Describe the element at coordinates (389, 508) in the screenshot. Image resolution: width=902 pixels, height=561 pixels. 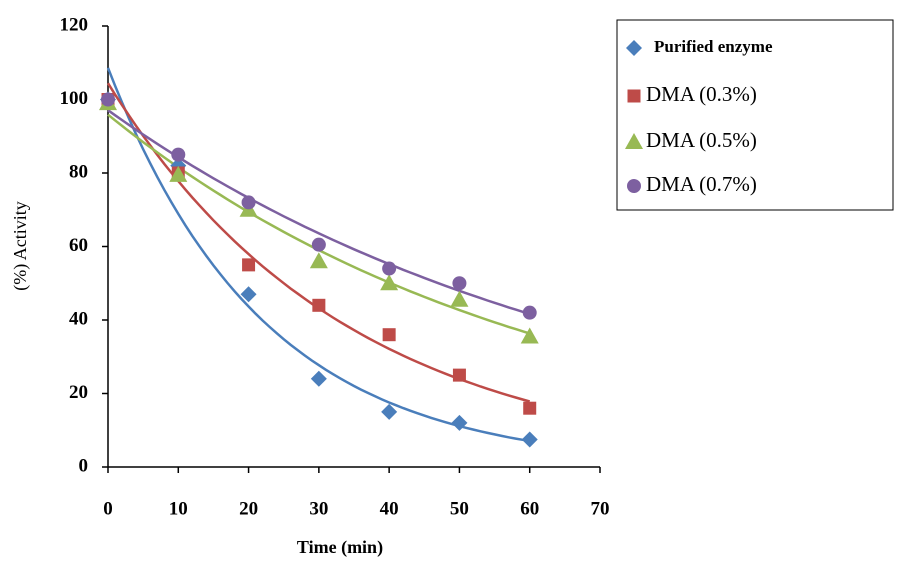
I see `x-tick-label: 40` at that location.